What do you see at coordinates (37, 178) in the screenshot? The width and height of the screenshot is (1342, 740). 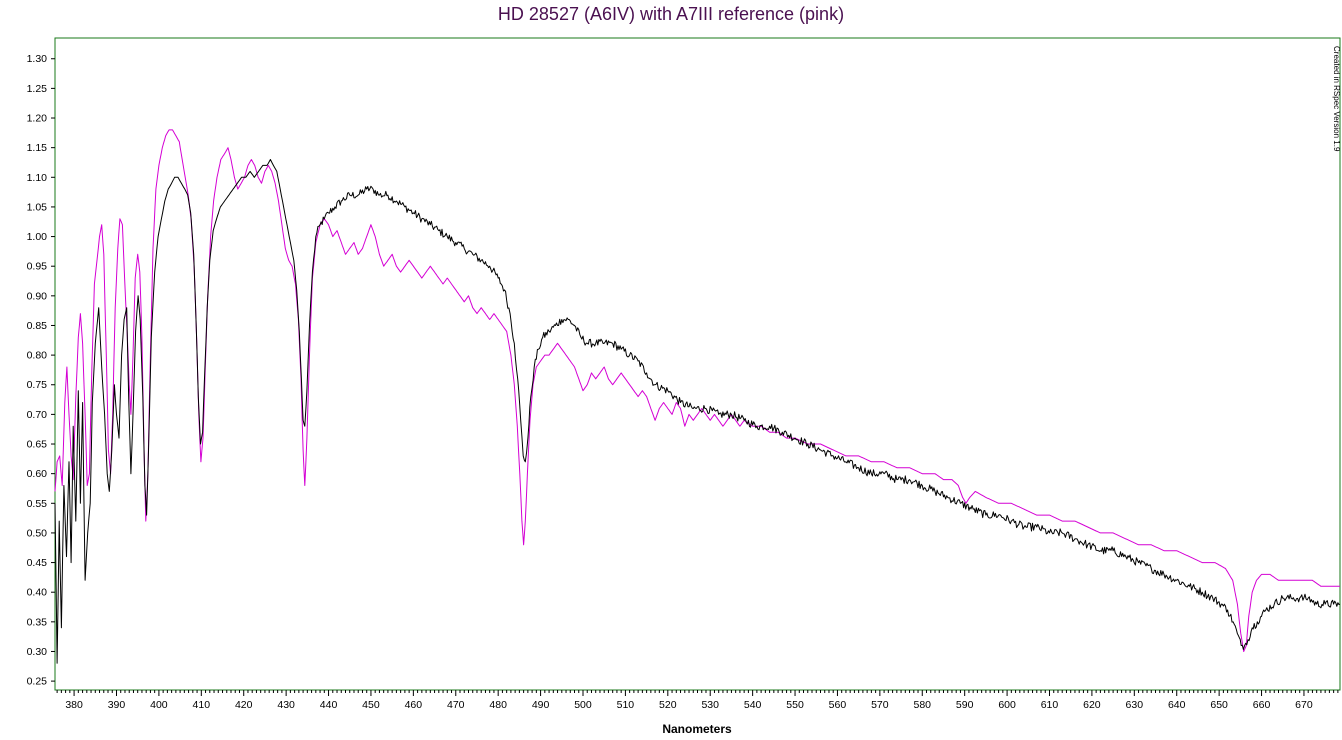 I see `y-tick-label: 1.10` at bounding box center [37, 178].